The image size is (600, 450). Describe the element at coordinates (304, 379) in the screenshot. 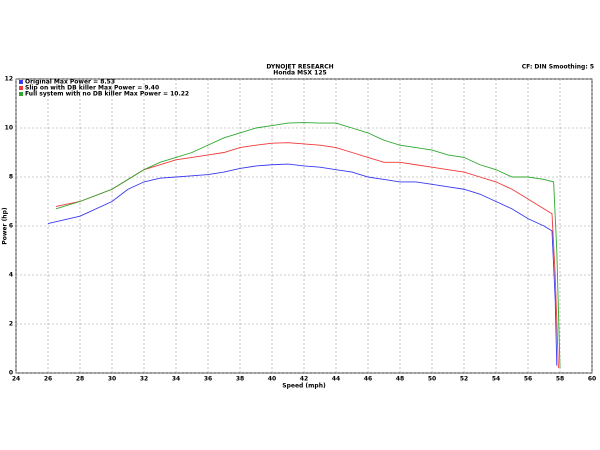

I see `x-tick-label: 42` at that location.